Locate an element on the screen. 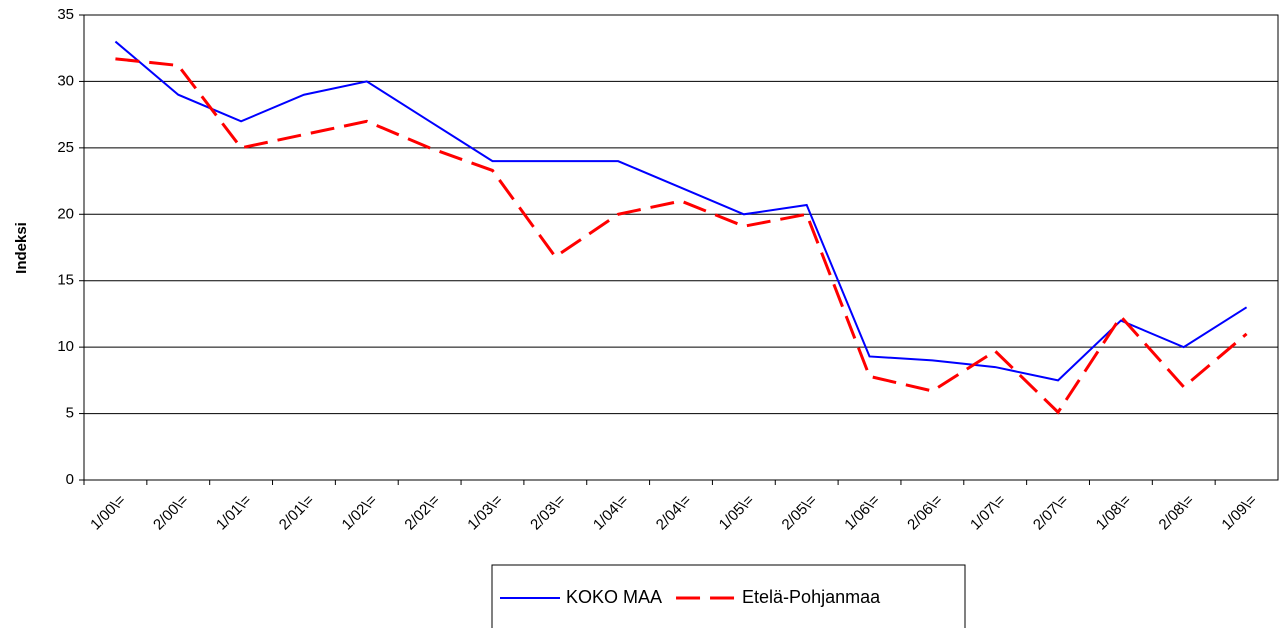 This screenshot has height=628, width=1280. x-tick-label: 1/01\= is located at coordinates (234, 512).